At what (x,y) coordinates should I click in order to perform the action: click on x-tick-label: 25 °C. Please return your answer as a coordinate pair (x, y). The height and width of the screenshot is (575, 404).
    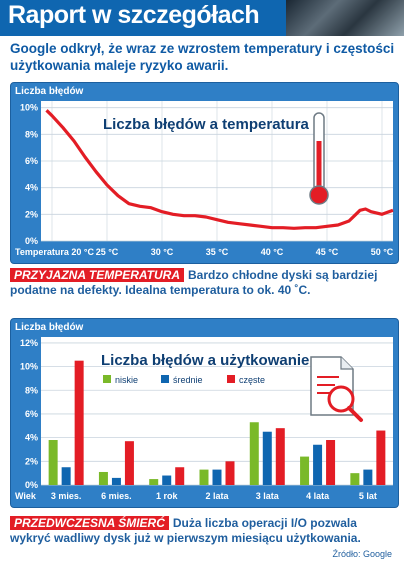
    Looking at the image, I should click on (107, 252).